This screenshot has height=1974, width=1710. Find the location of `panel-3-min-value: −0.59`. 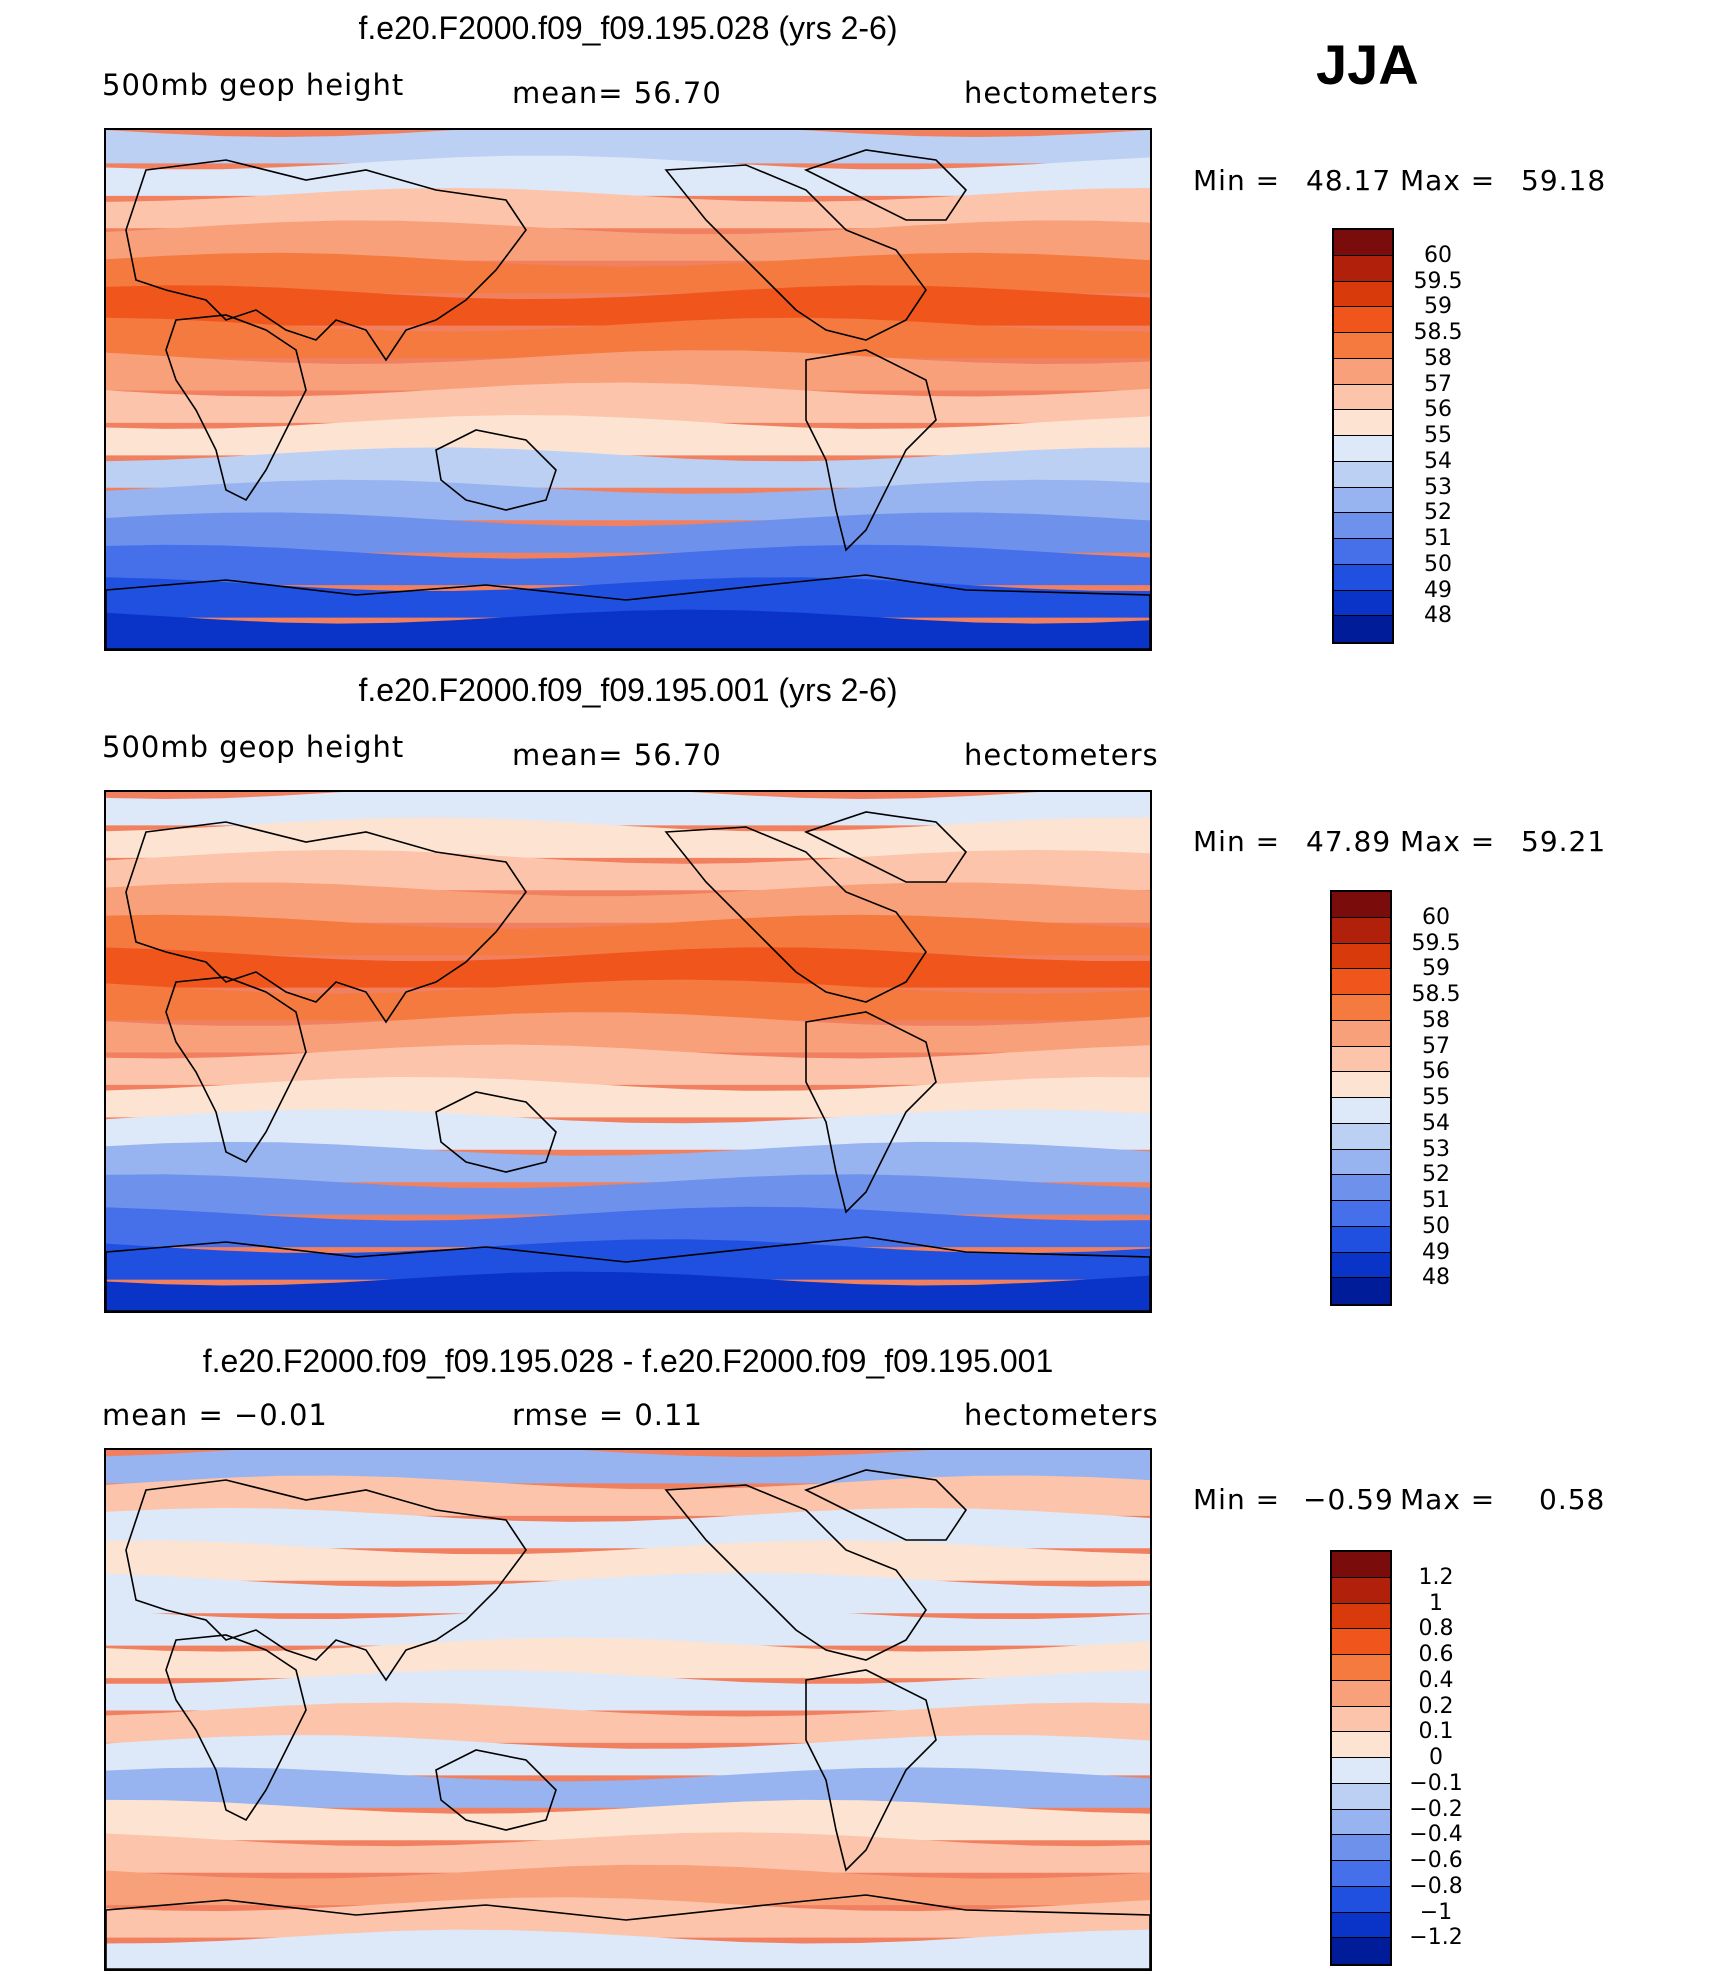

panel-3-min-value: −0.59 is located at coordinates (1348, 1499).